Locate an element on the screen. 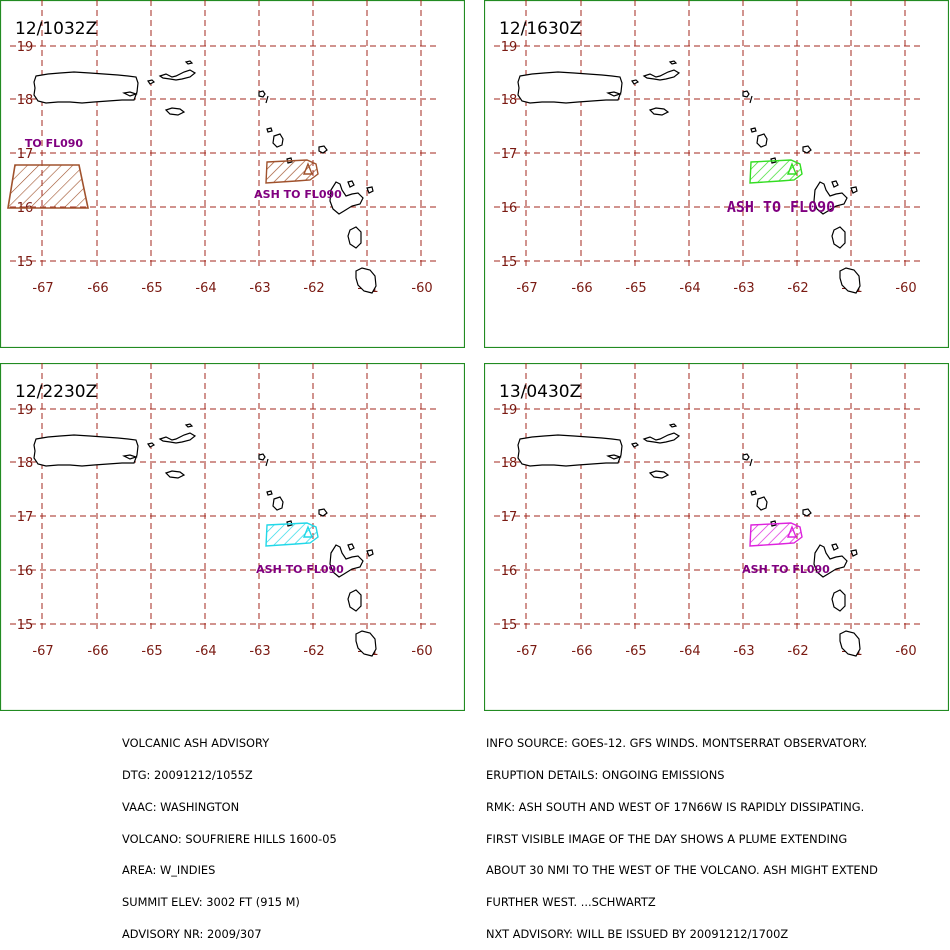 This screenshot has width=950, height=950. advisory-line: VOLCANO: SOUFRIERE HILLS 1600-05 is located at coordinates (229, 838).